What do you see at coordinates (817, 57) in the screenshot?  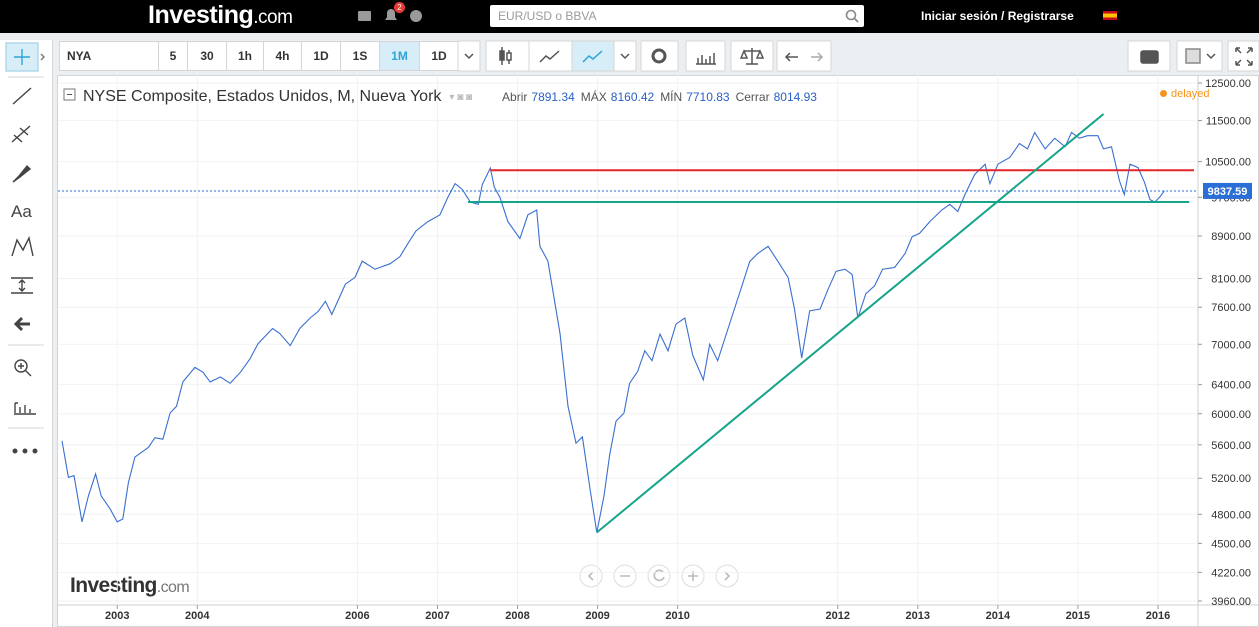 I see `redo-glyph` at bounding box center [817, 57].